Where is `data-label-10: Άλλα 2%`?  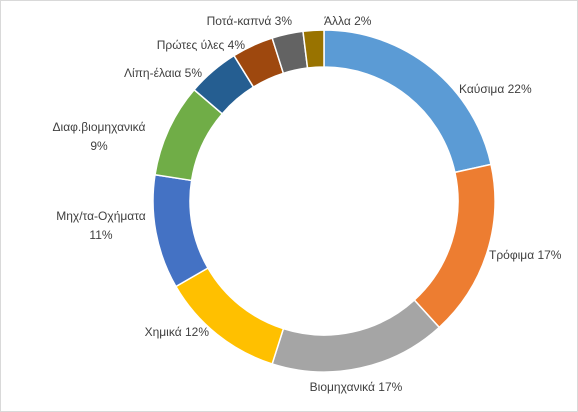 data-label-10: Άλλα 2% is located at coordinates (348, 21).